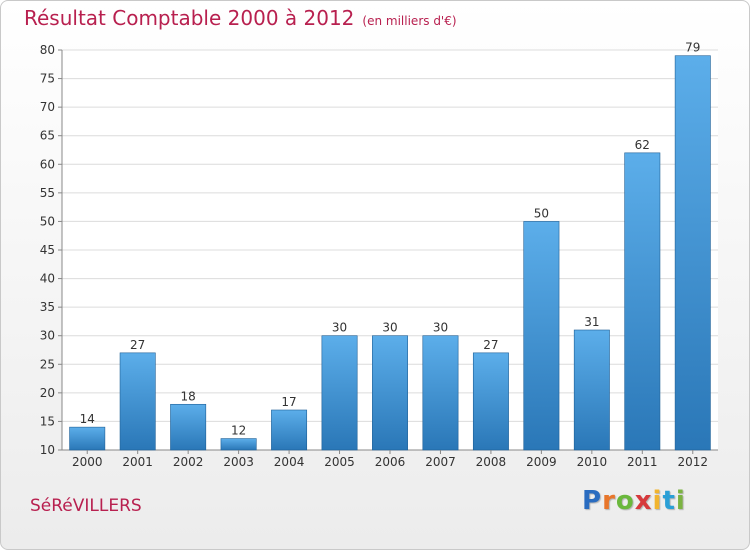 This screenshot has height=550, width=750. I want to click on bar-2007, so click(440, 393).